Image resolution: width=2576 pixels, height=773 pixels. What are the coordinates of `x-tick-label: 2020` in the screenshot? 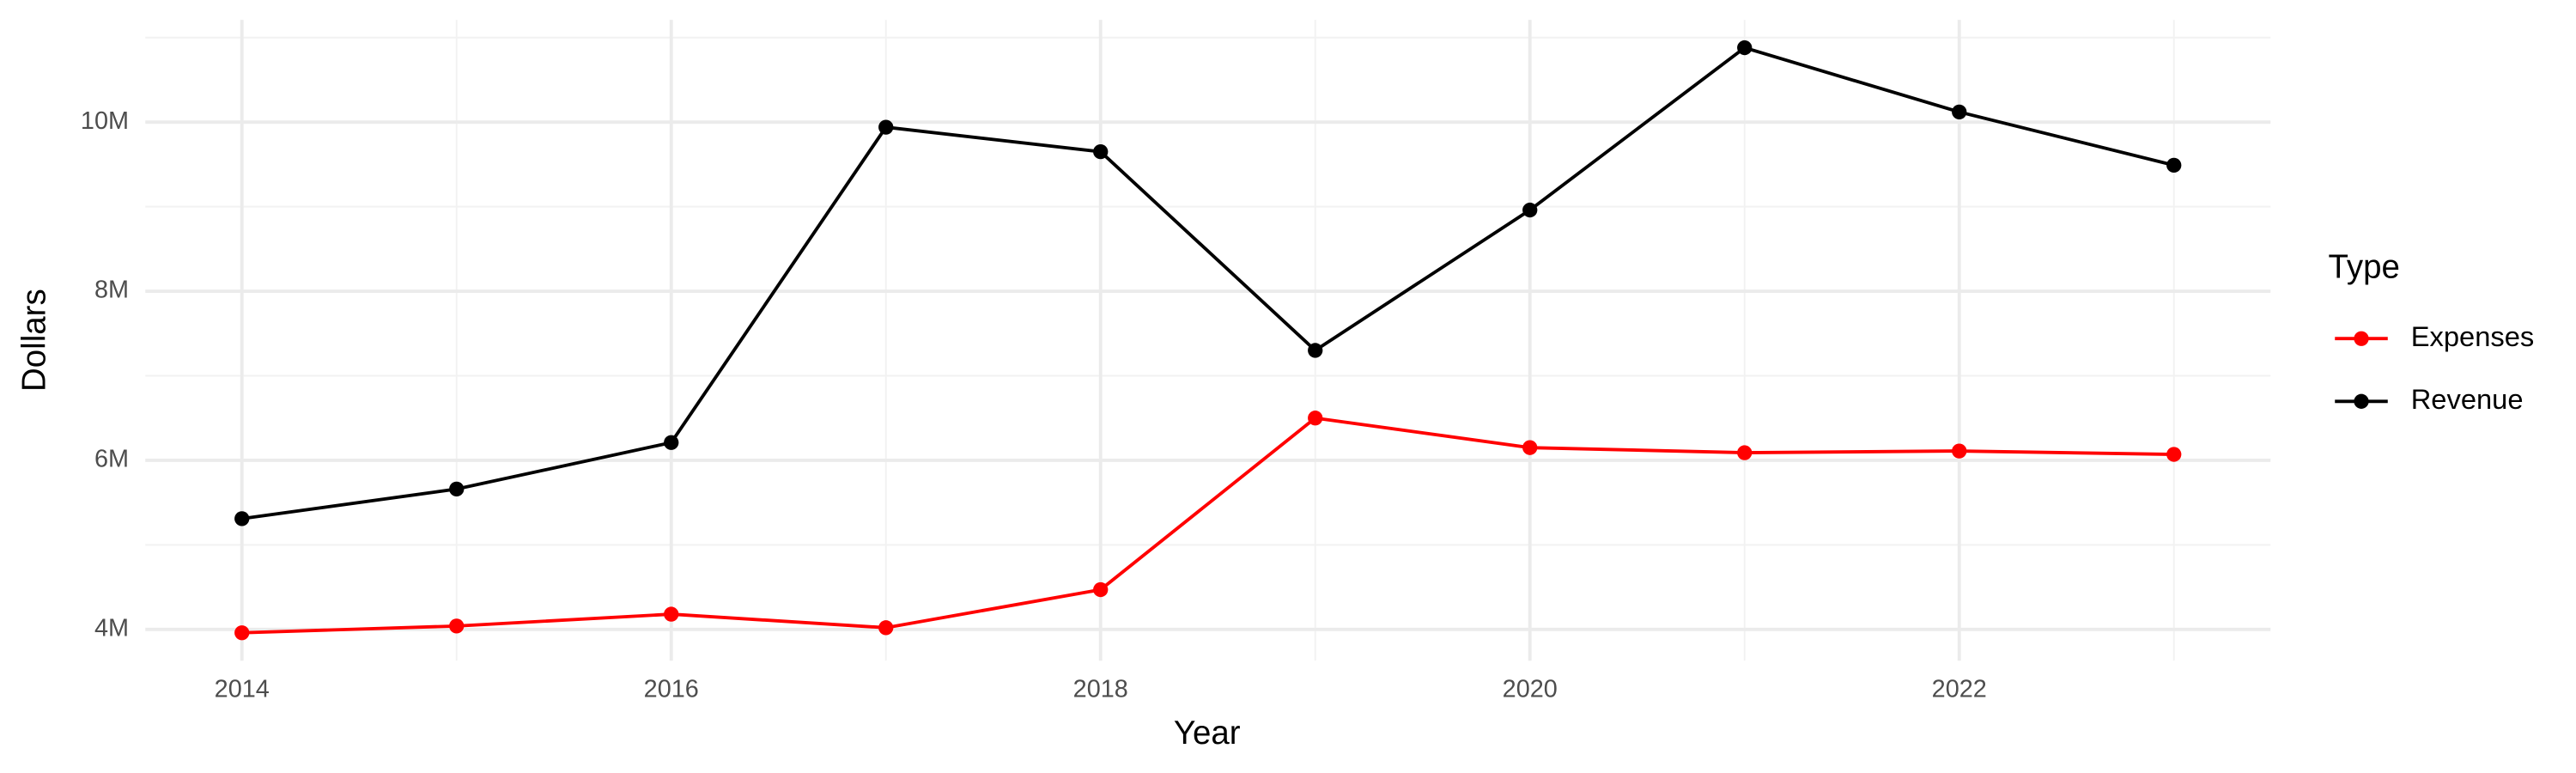 It's located at (1530, 689).